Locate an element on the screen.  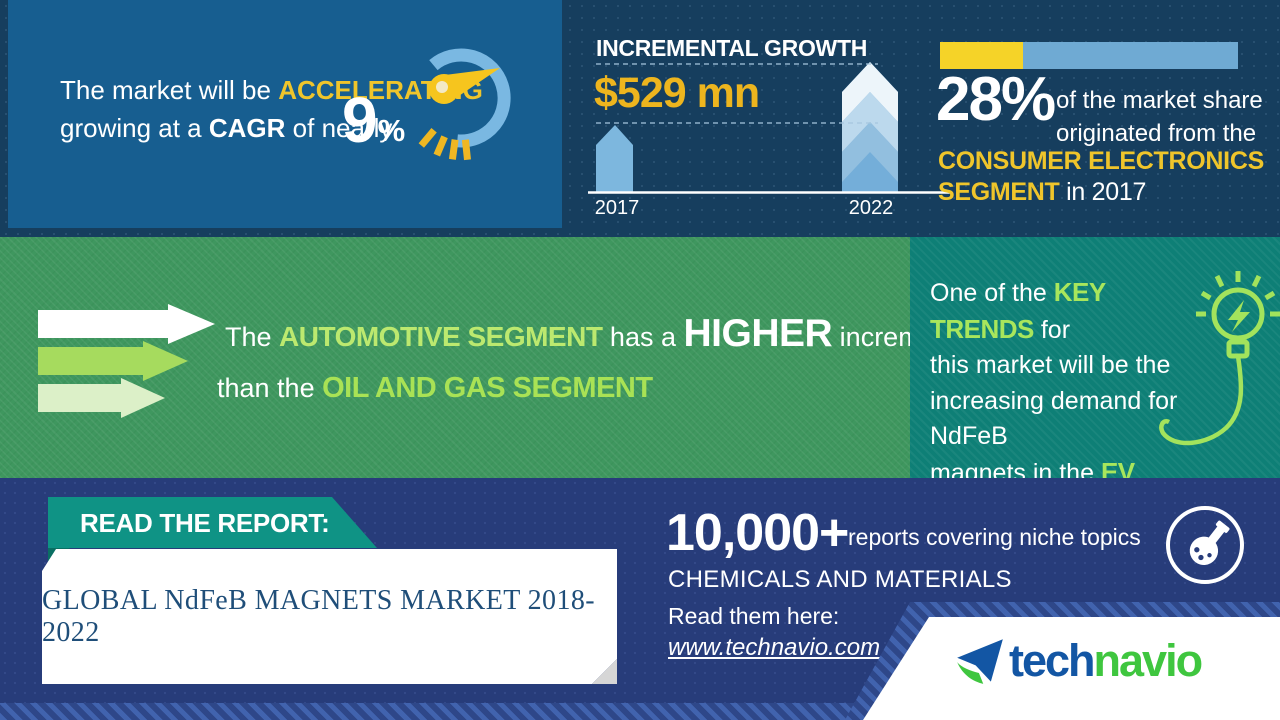
cmp-line1-mid: has a is located at coordinates (643, 337).